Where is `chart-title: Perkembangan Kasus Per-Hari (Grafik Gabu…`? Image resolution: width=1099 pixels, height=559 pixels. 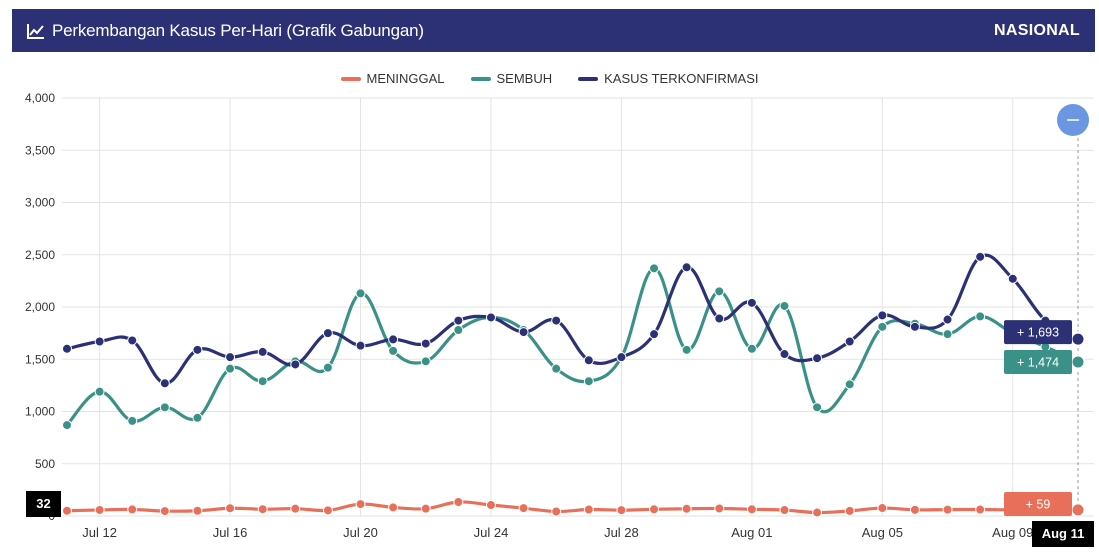 chart-title: Perkembangan Kasus Per-Hari (Grafik Gabu… is located at coordinates (238, 30).